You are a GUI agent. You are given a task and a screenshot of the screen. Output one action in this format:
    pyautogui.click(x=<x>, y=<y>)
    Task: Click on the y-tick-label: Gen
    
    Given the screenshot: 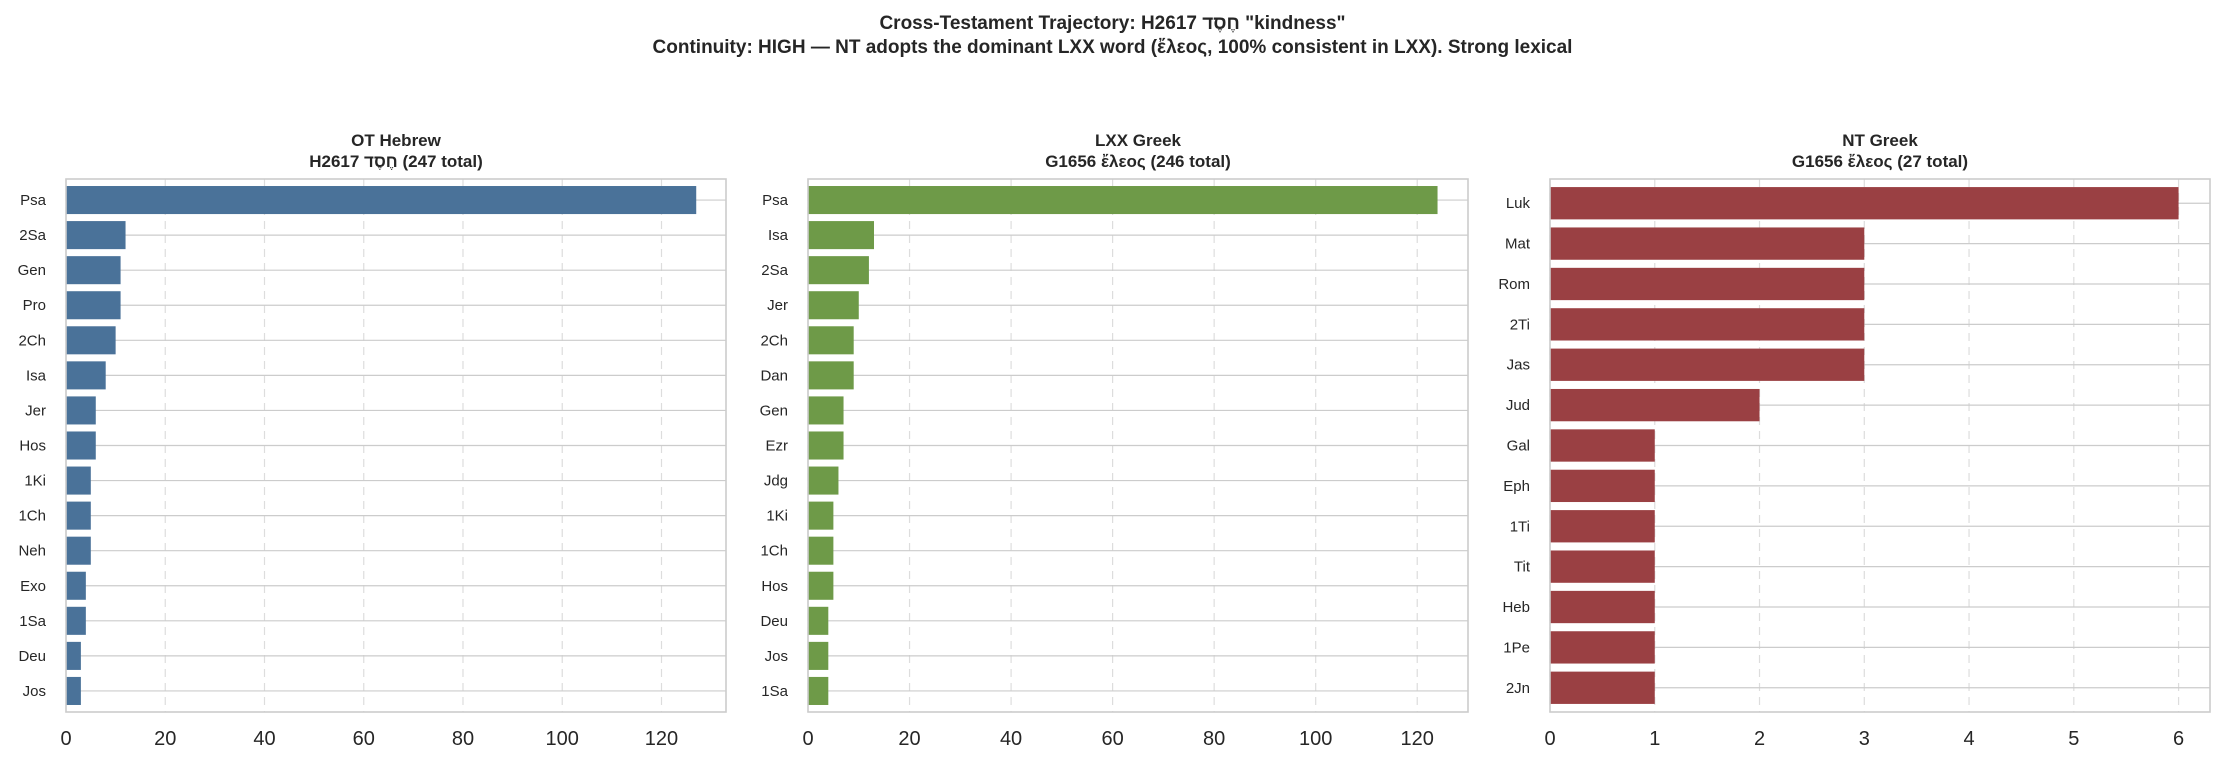 What is the action you would take?
    pyautogui.click(x=774, y=410)
    